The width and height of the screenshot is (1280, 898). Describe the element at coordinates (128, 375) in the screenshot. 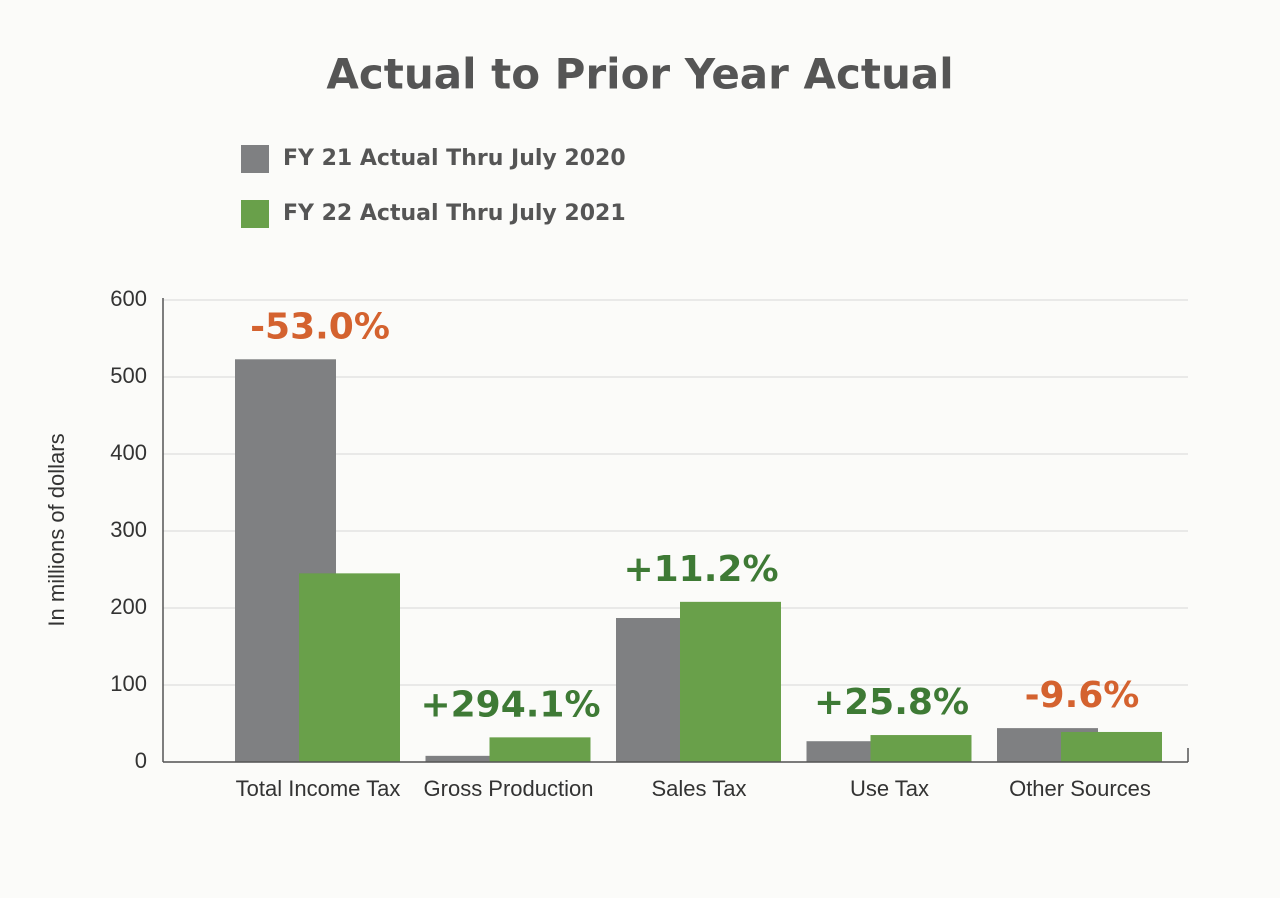

I see `y-tick-label: 500` at that location.